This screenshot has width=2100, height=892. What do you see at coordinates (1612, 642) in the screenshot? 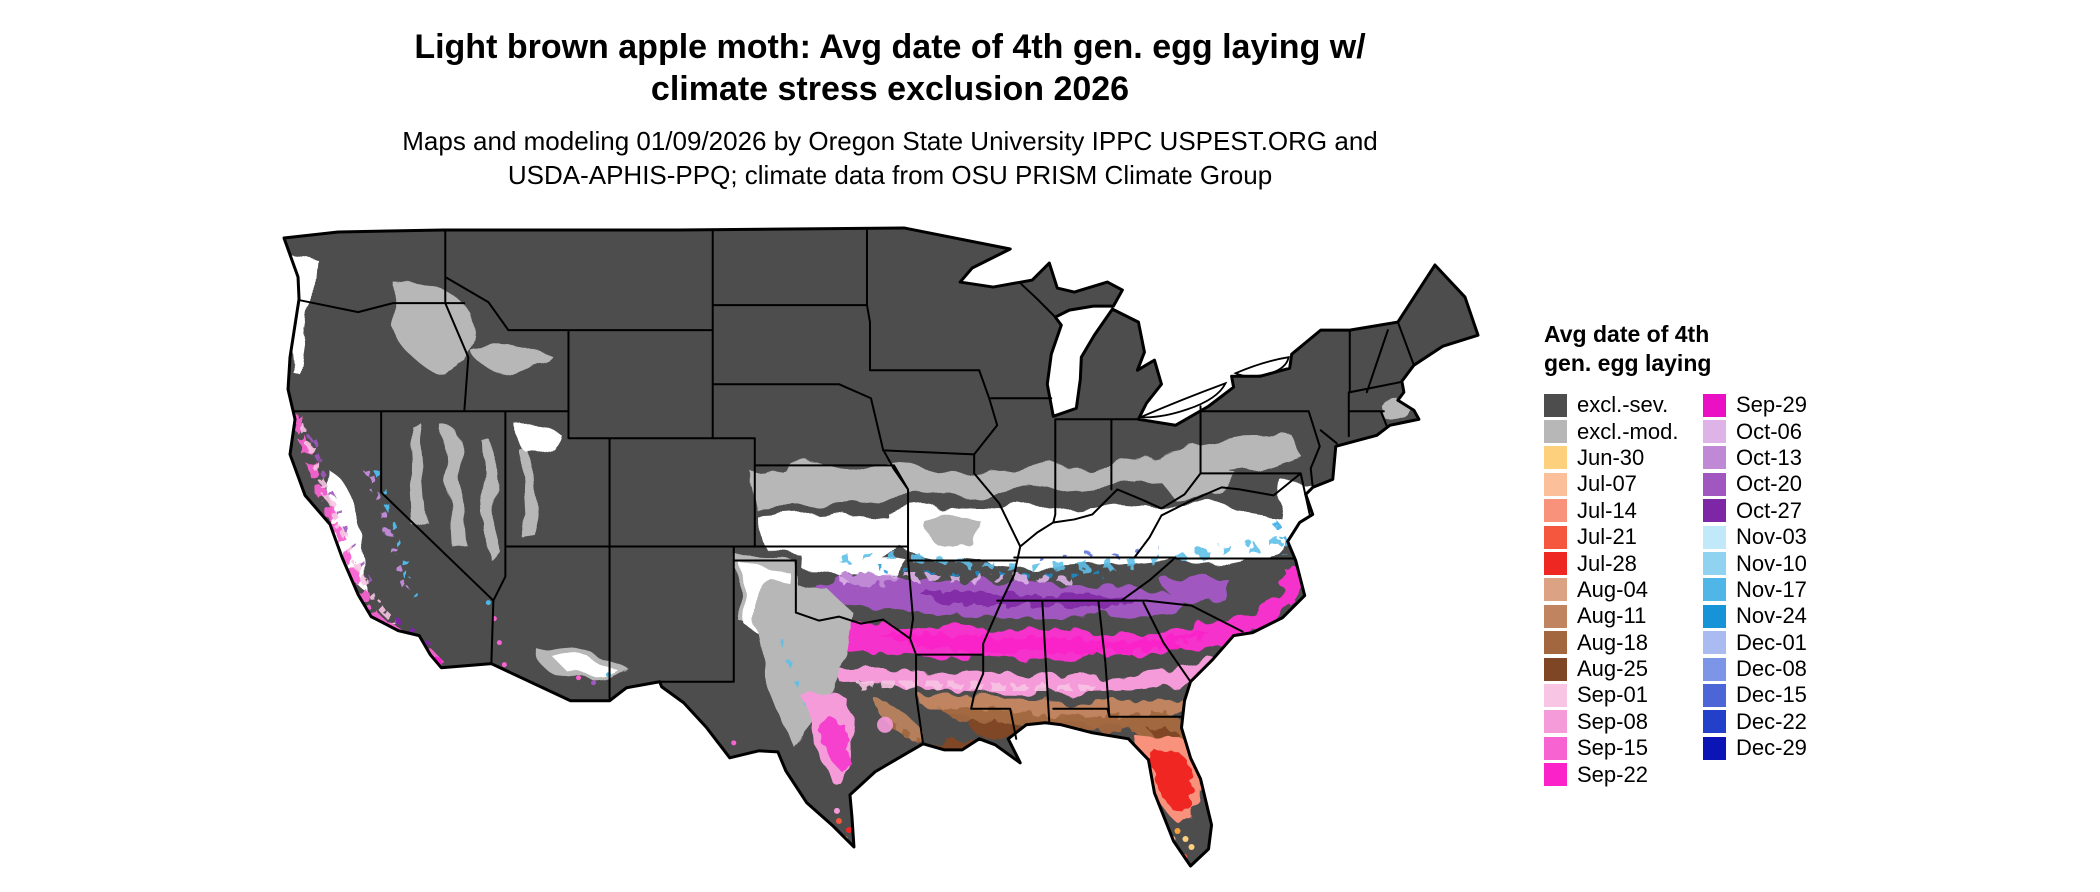
I see `legend-label: Aug-18` at bounding box center [1612, 642].